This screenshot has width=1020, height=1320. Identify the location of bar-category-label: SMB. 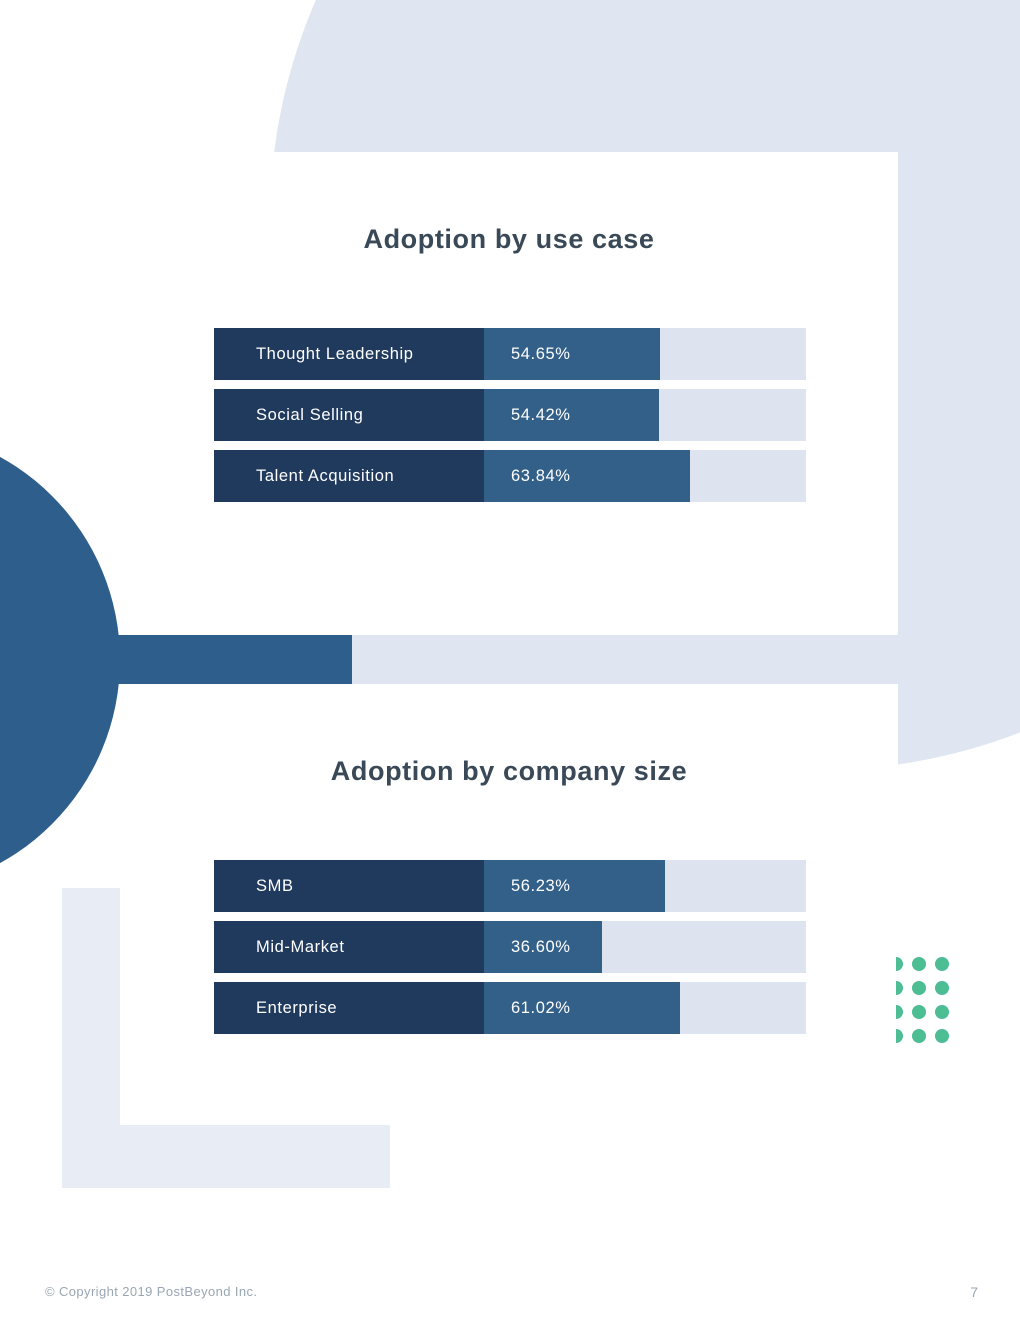
(349, 886).